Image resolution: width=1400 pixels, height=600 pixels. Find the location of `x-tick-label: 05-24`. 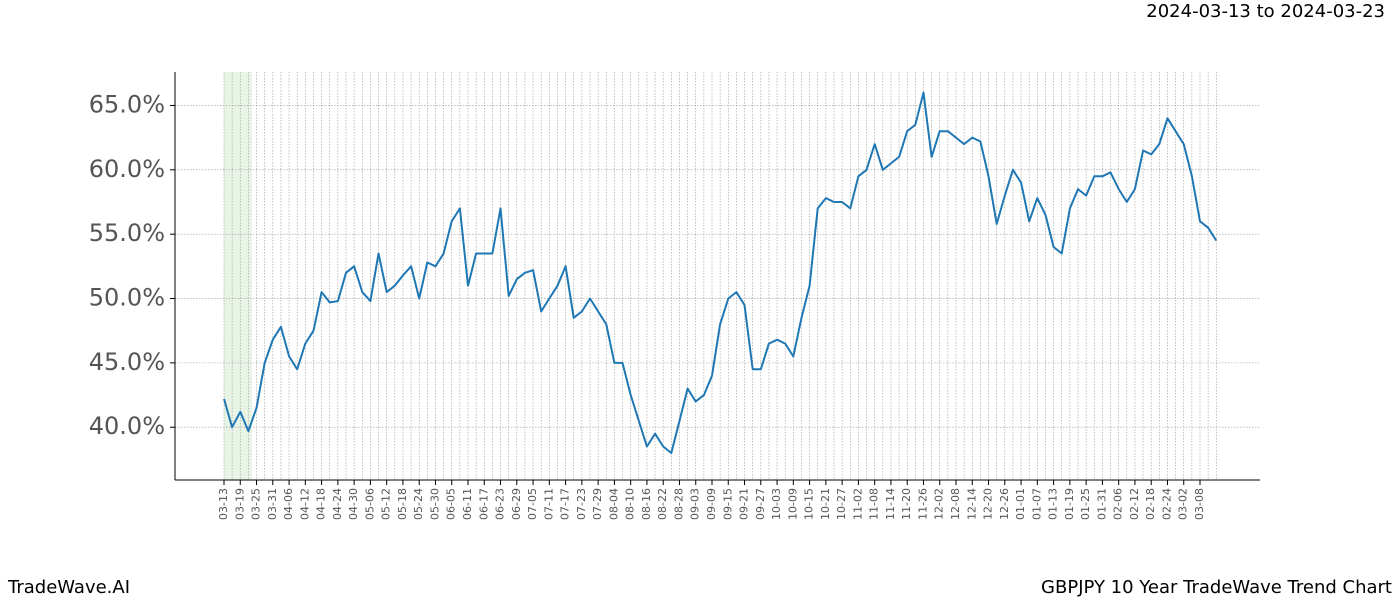

x-tick-label: 05-24 is located at coordinates (418, 504).